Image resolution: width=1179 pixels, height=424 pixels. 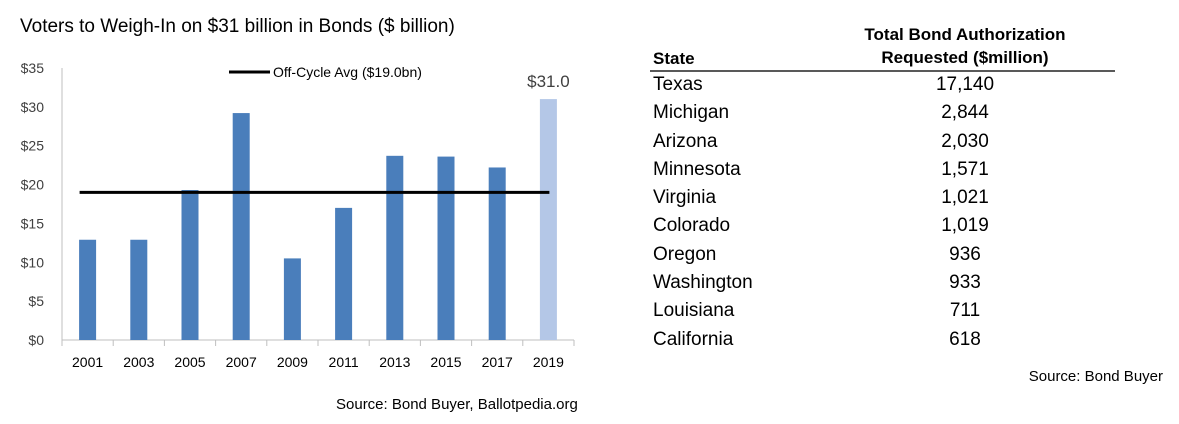 I want to click on table-row: Virginia 1,021, so click(x=882, y=199).